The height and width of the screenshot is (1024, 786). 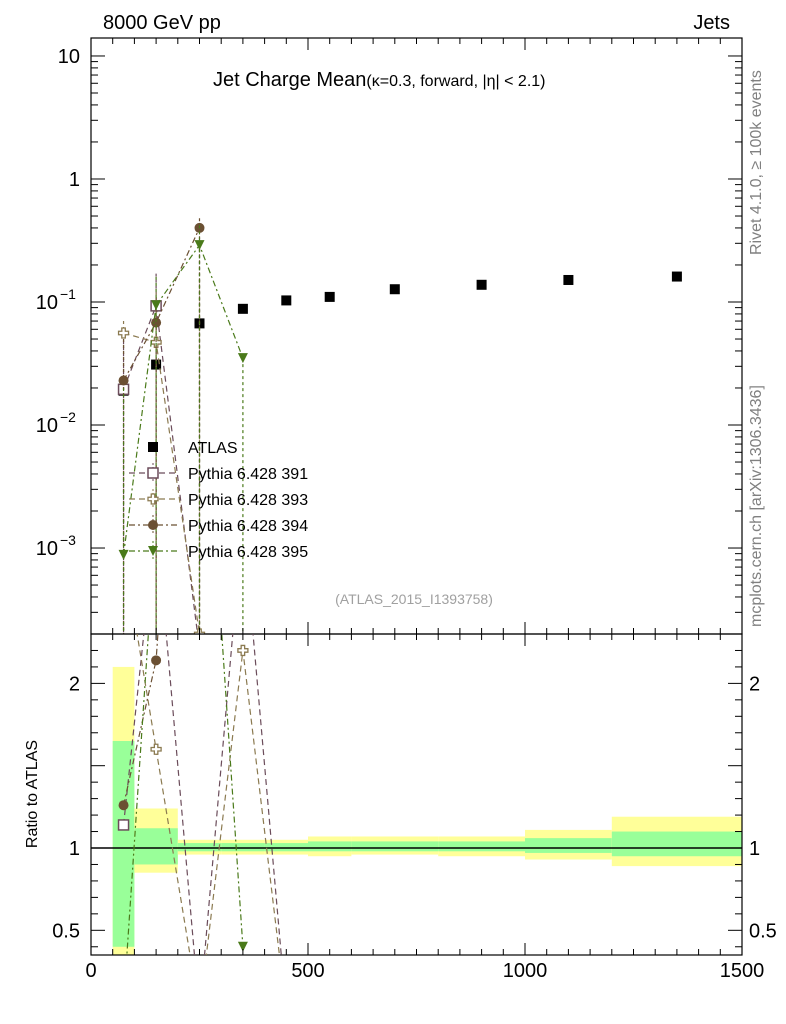 I want to click on x-tick-label: 1500, so click(x=742, y=971).